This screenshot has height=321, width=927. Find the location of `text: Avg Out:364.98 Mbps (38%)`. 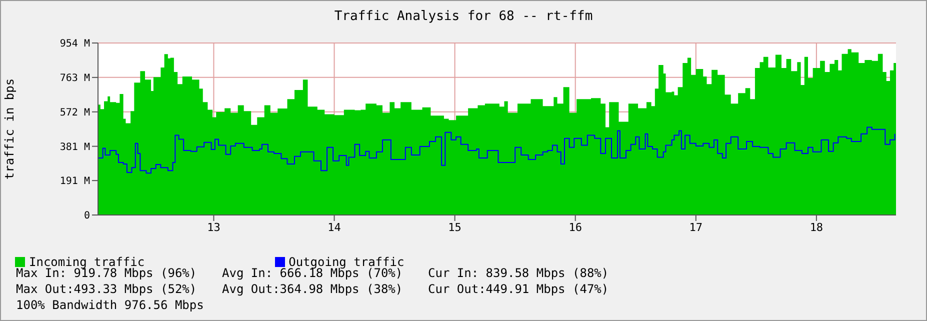

text: Avg Out:364.98 Mbps (38%) is located at coordinates (313, 289).